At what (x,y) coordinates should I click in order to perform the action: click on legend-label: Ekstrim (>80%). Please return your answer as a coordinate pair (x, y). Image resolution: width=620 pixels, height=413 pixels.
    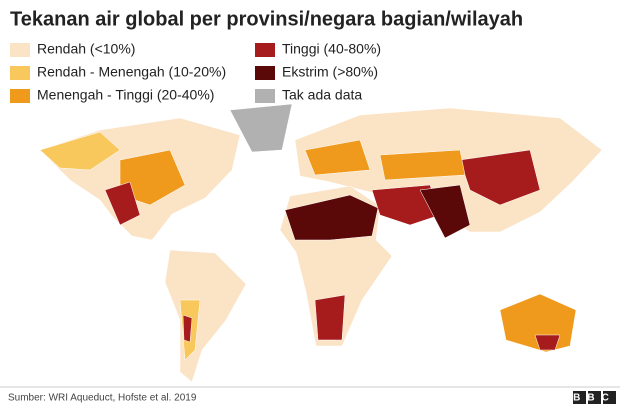
    Looking at the image, I should click on (330, 72).